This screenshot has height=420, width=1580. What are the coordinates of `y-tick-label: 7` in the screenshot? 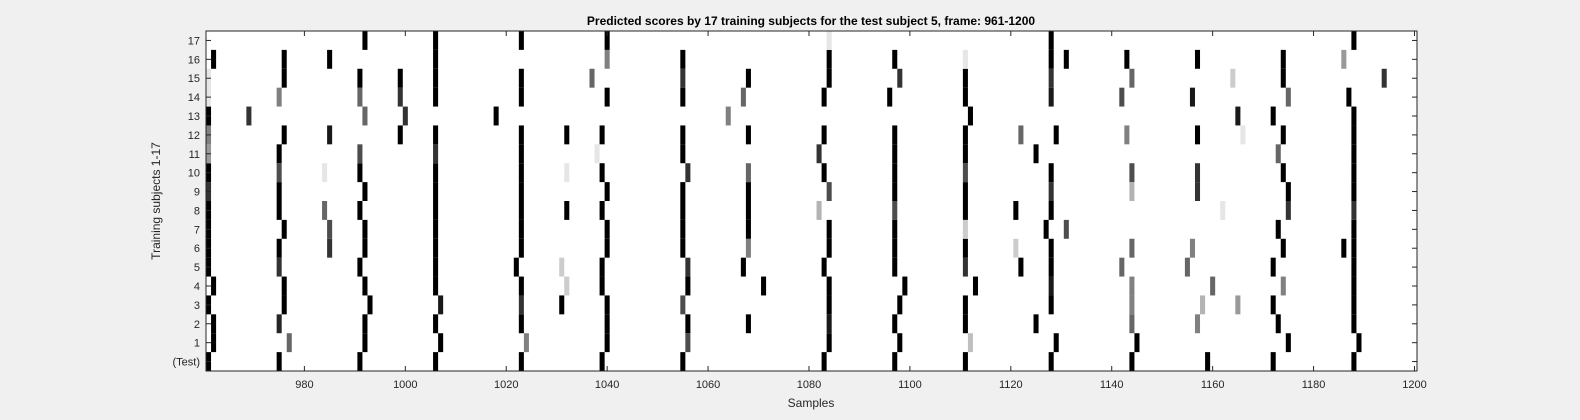 It's located at (197, 230).